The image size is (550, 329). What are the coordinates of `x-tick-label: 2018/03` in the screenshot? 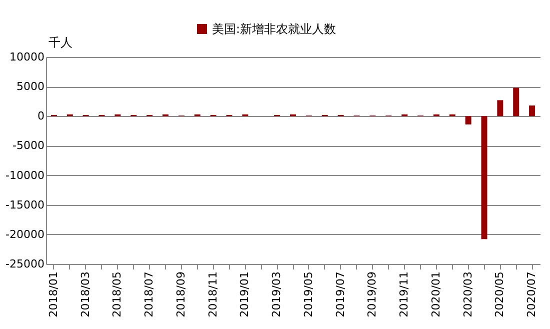 It's located at (85, 295).